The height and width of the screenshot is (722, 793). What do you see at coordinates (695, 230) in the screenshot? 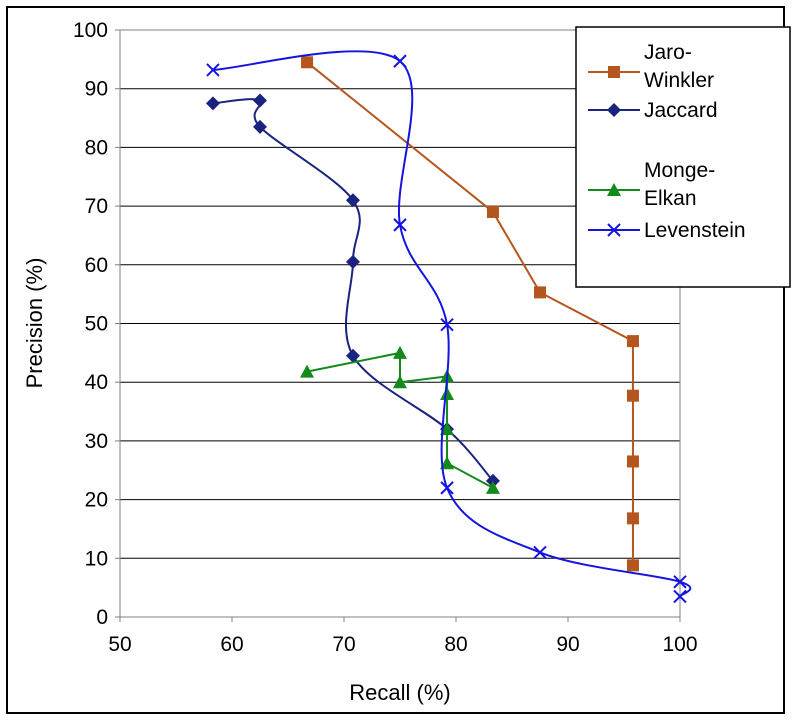
I see `legend-label: Levenstein` at bounding box center [695, 230].